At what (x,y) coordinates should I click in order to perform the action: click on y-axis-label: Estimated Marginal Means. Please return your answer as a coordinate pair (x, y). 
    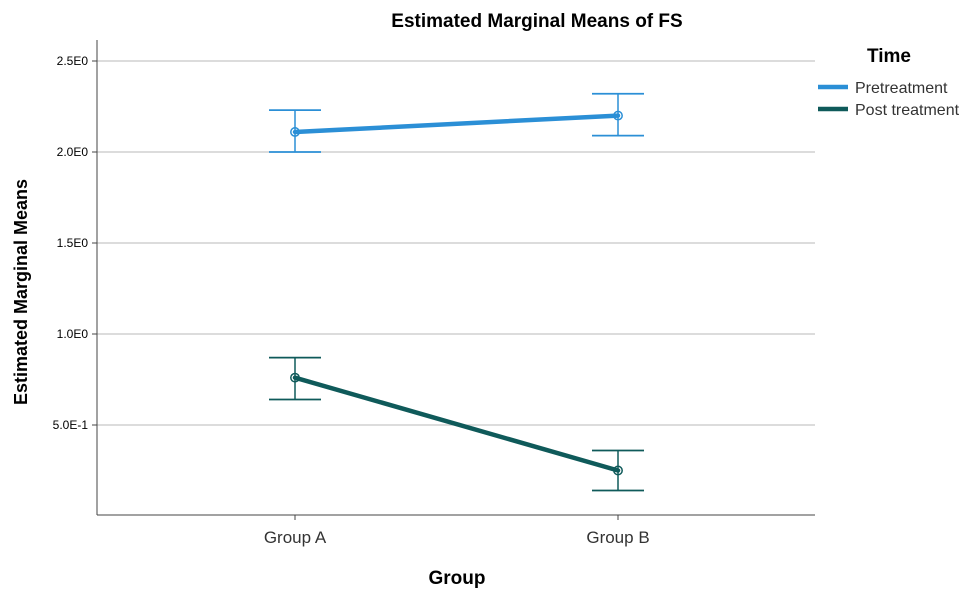
    Looking at the image, I should click on (21, 292).